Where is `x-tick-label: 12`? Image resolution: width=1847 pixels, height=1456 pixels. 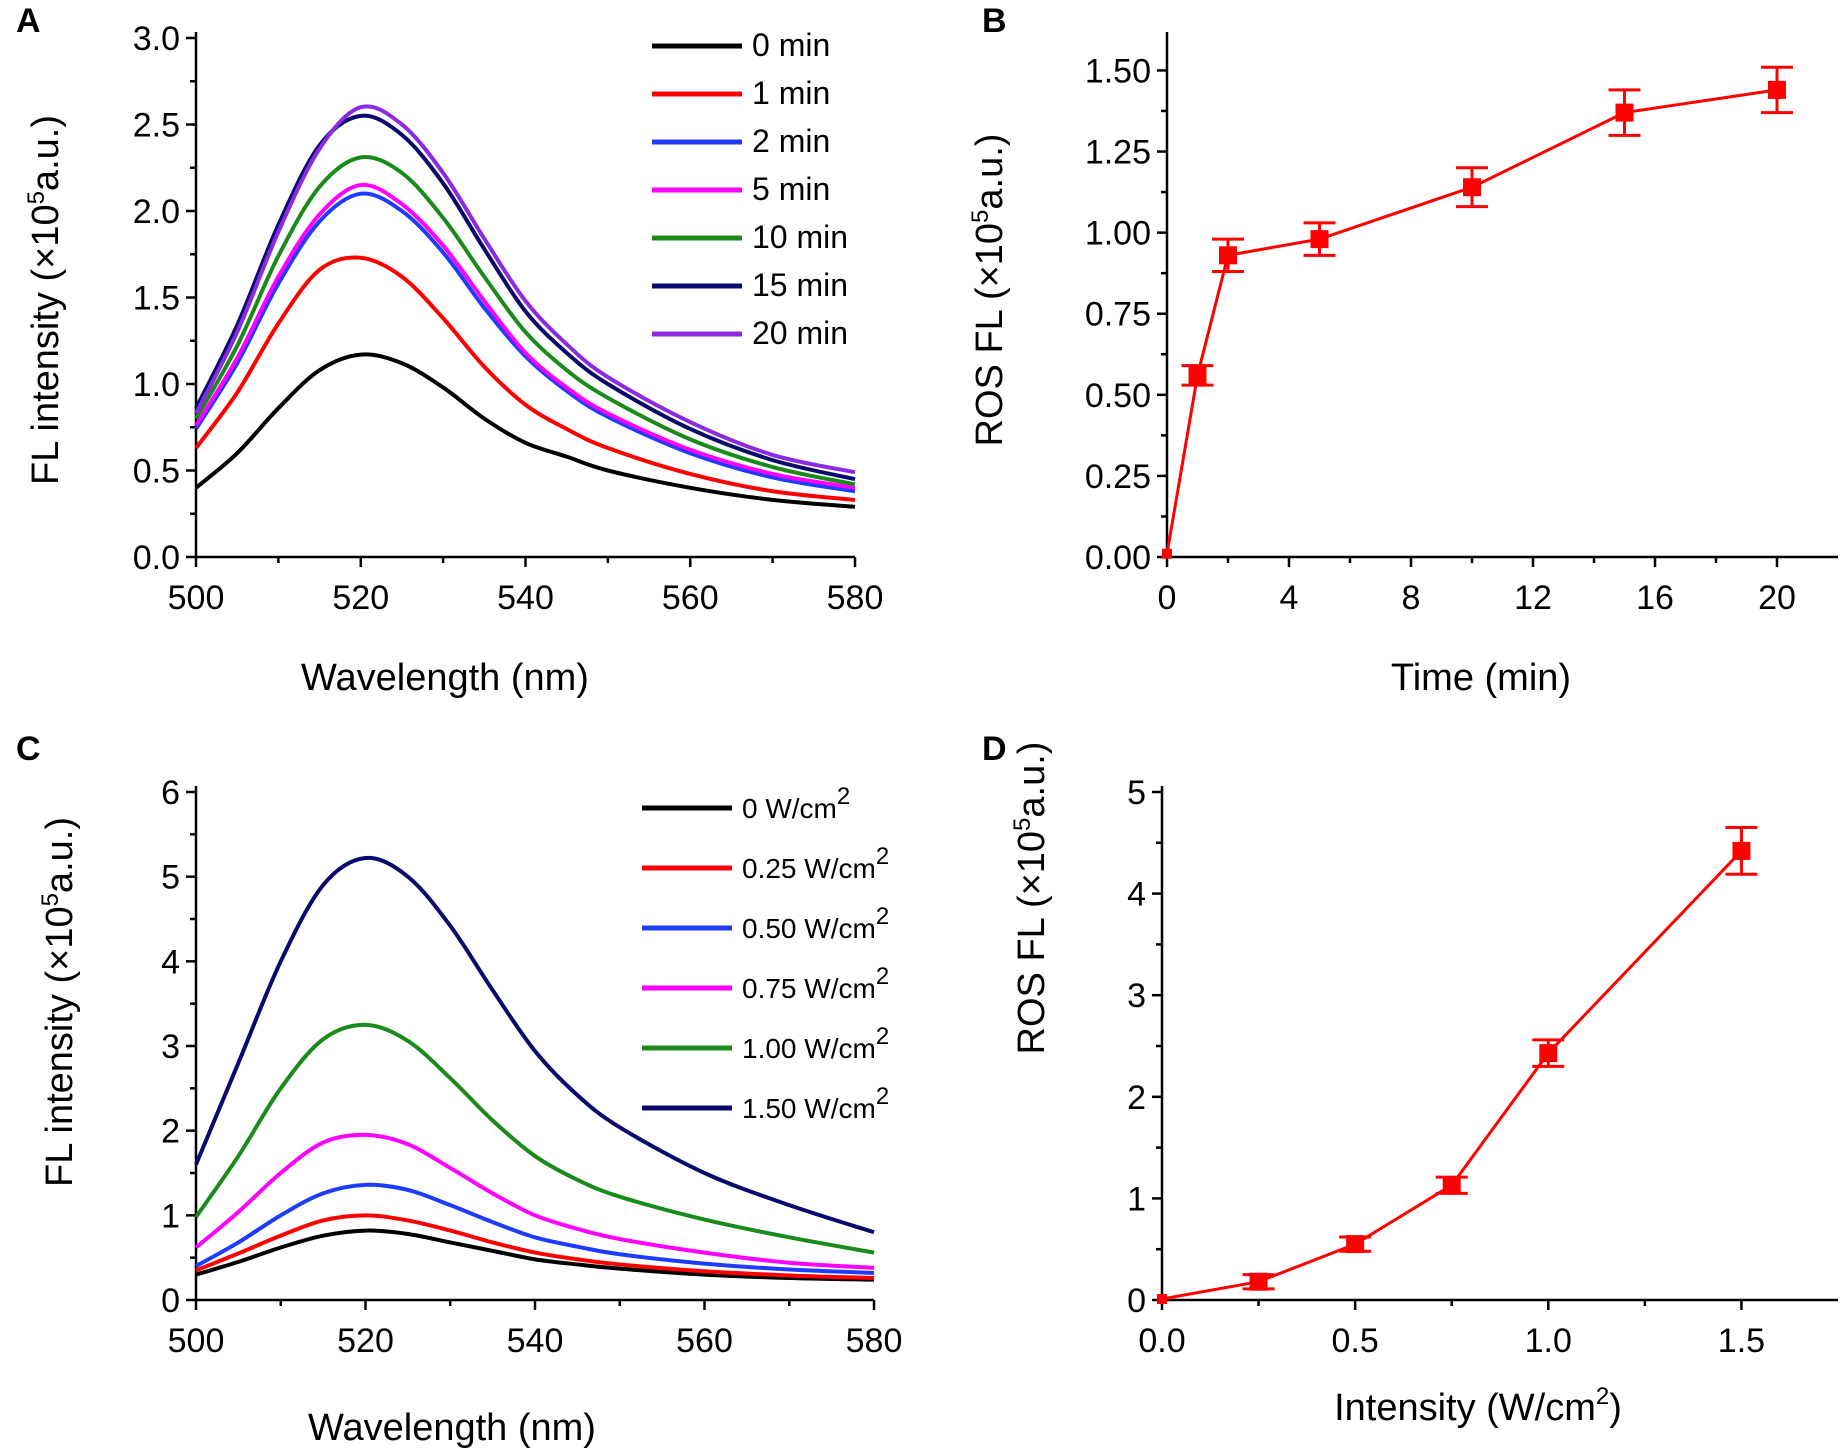
x-tick-label: 12 is located at coordinates (1533, 598).